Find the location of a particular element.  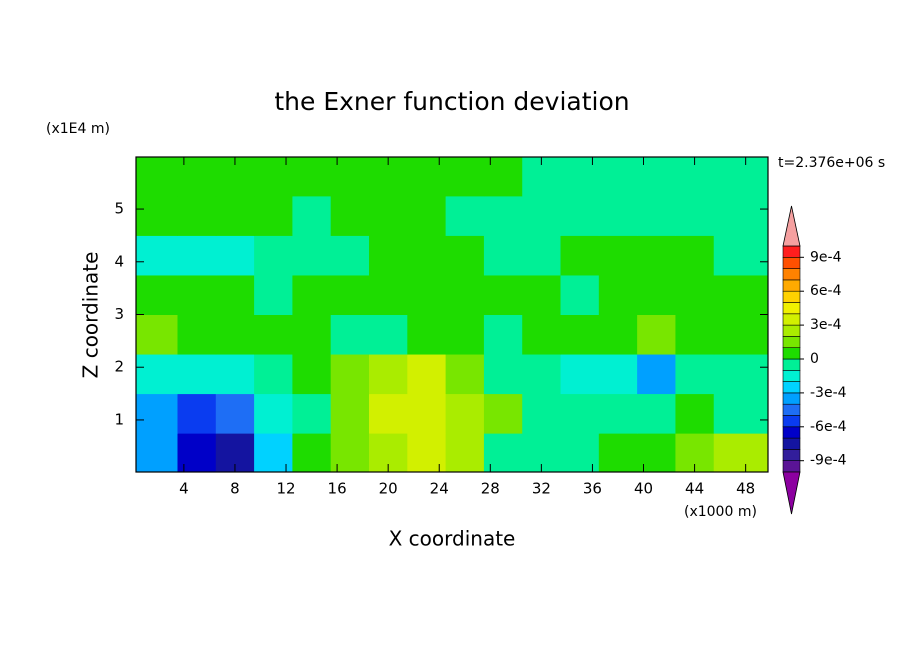

x-tick-label: 24 is located at coordinates (439, 489).